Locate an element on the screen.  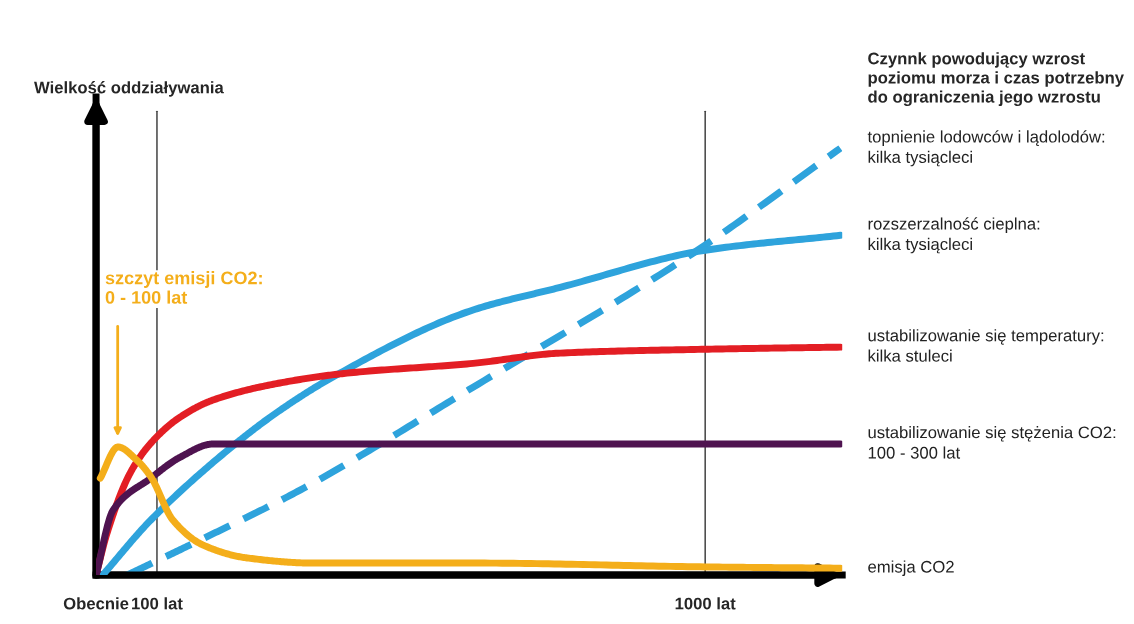
series-label: ustabilizowanie się stężenia CO2: 100 - 300 lat is located at coordinates (992, 442).